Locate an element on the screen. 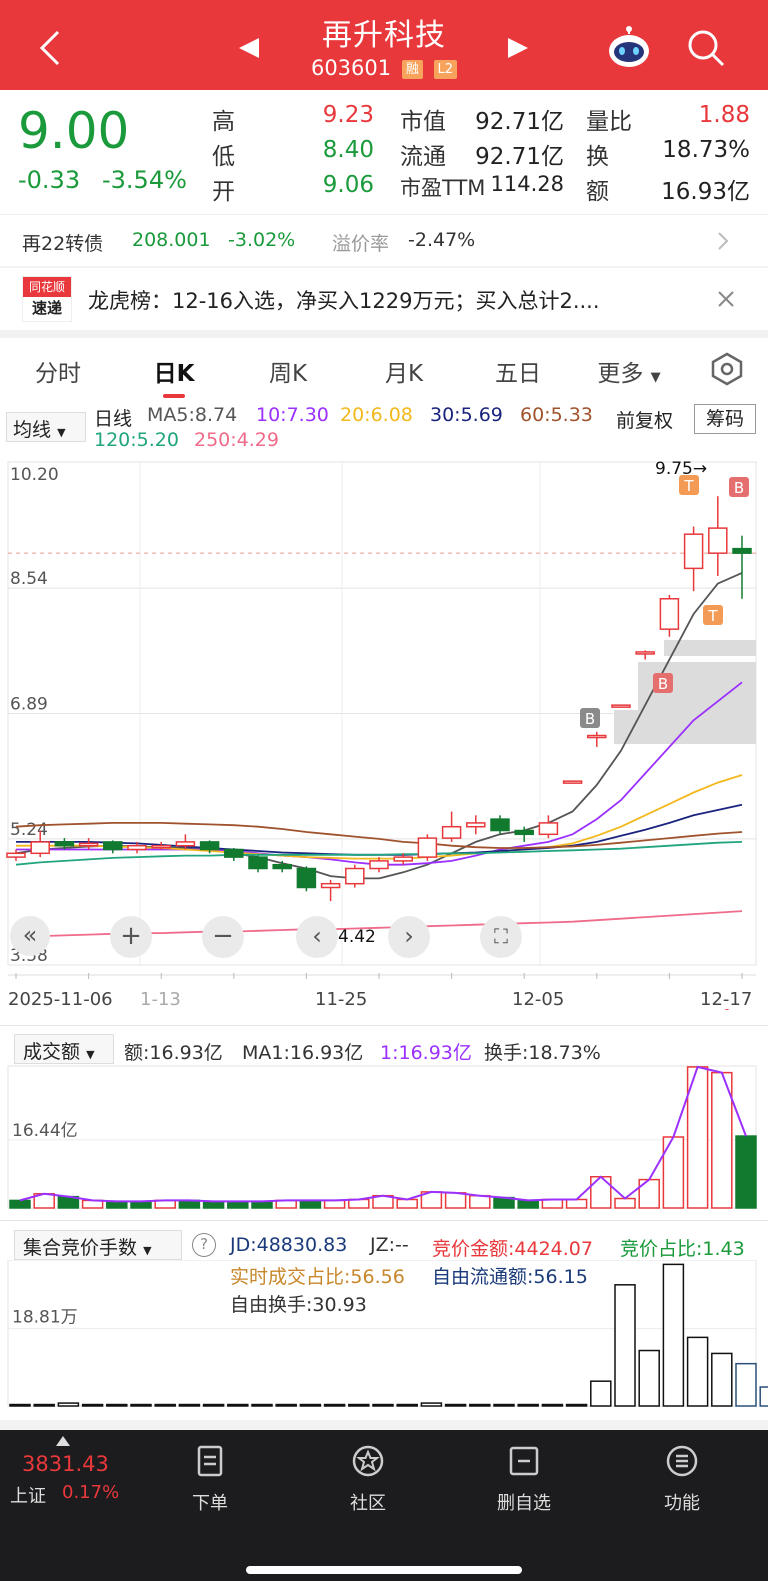 Image resolution: width=768 pixels, height=1581 pixels. scroll-left-button: ‹ is located at coordinates (317, 937).